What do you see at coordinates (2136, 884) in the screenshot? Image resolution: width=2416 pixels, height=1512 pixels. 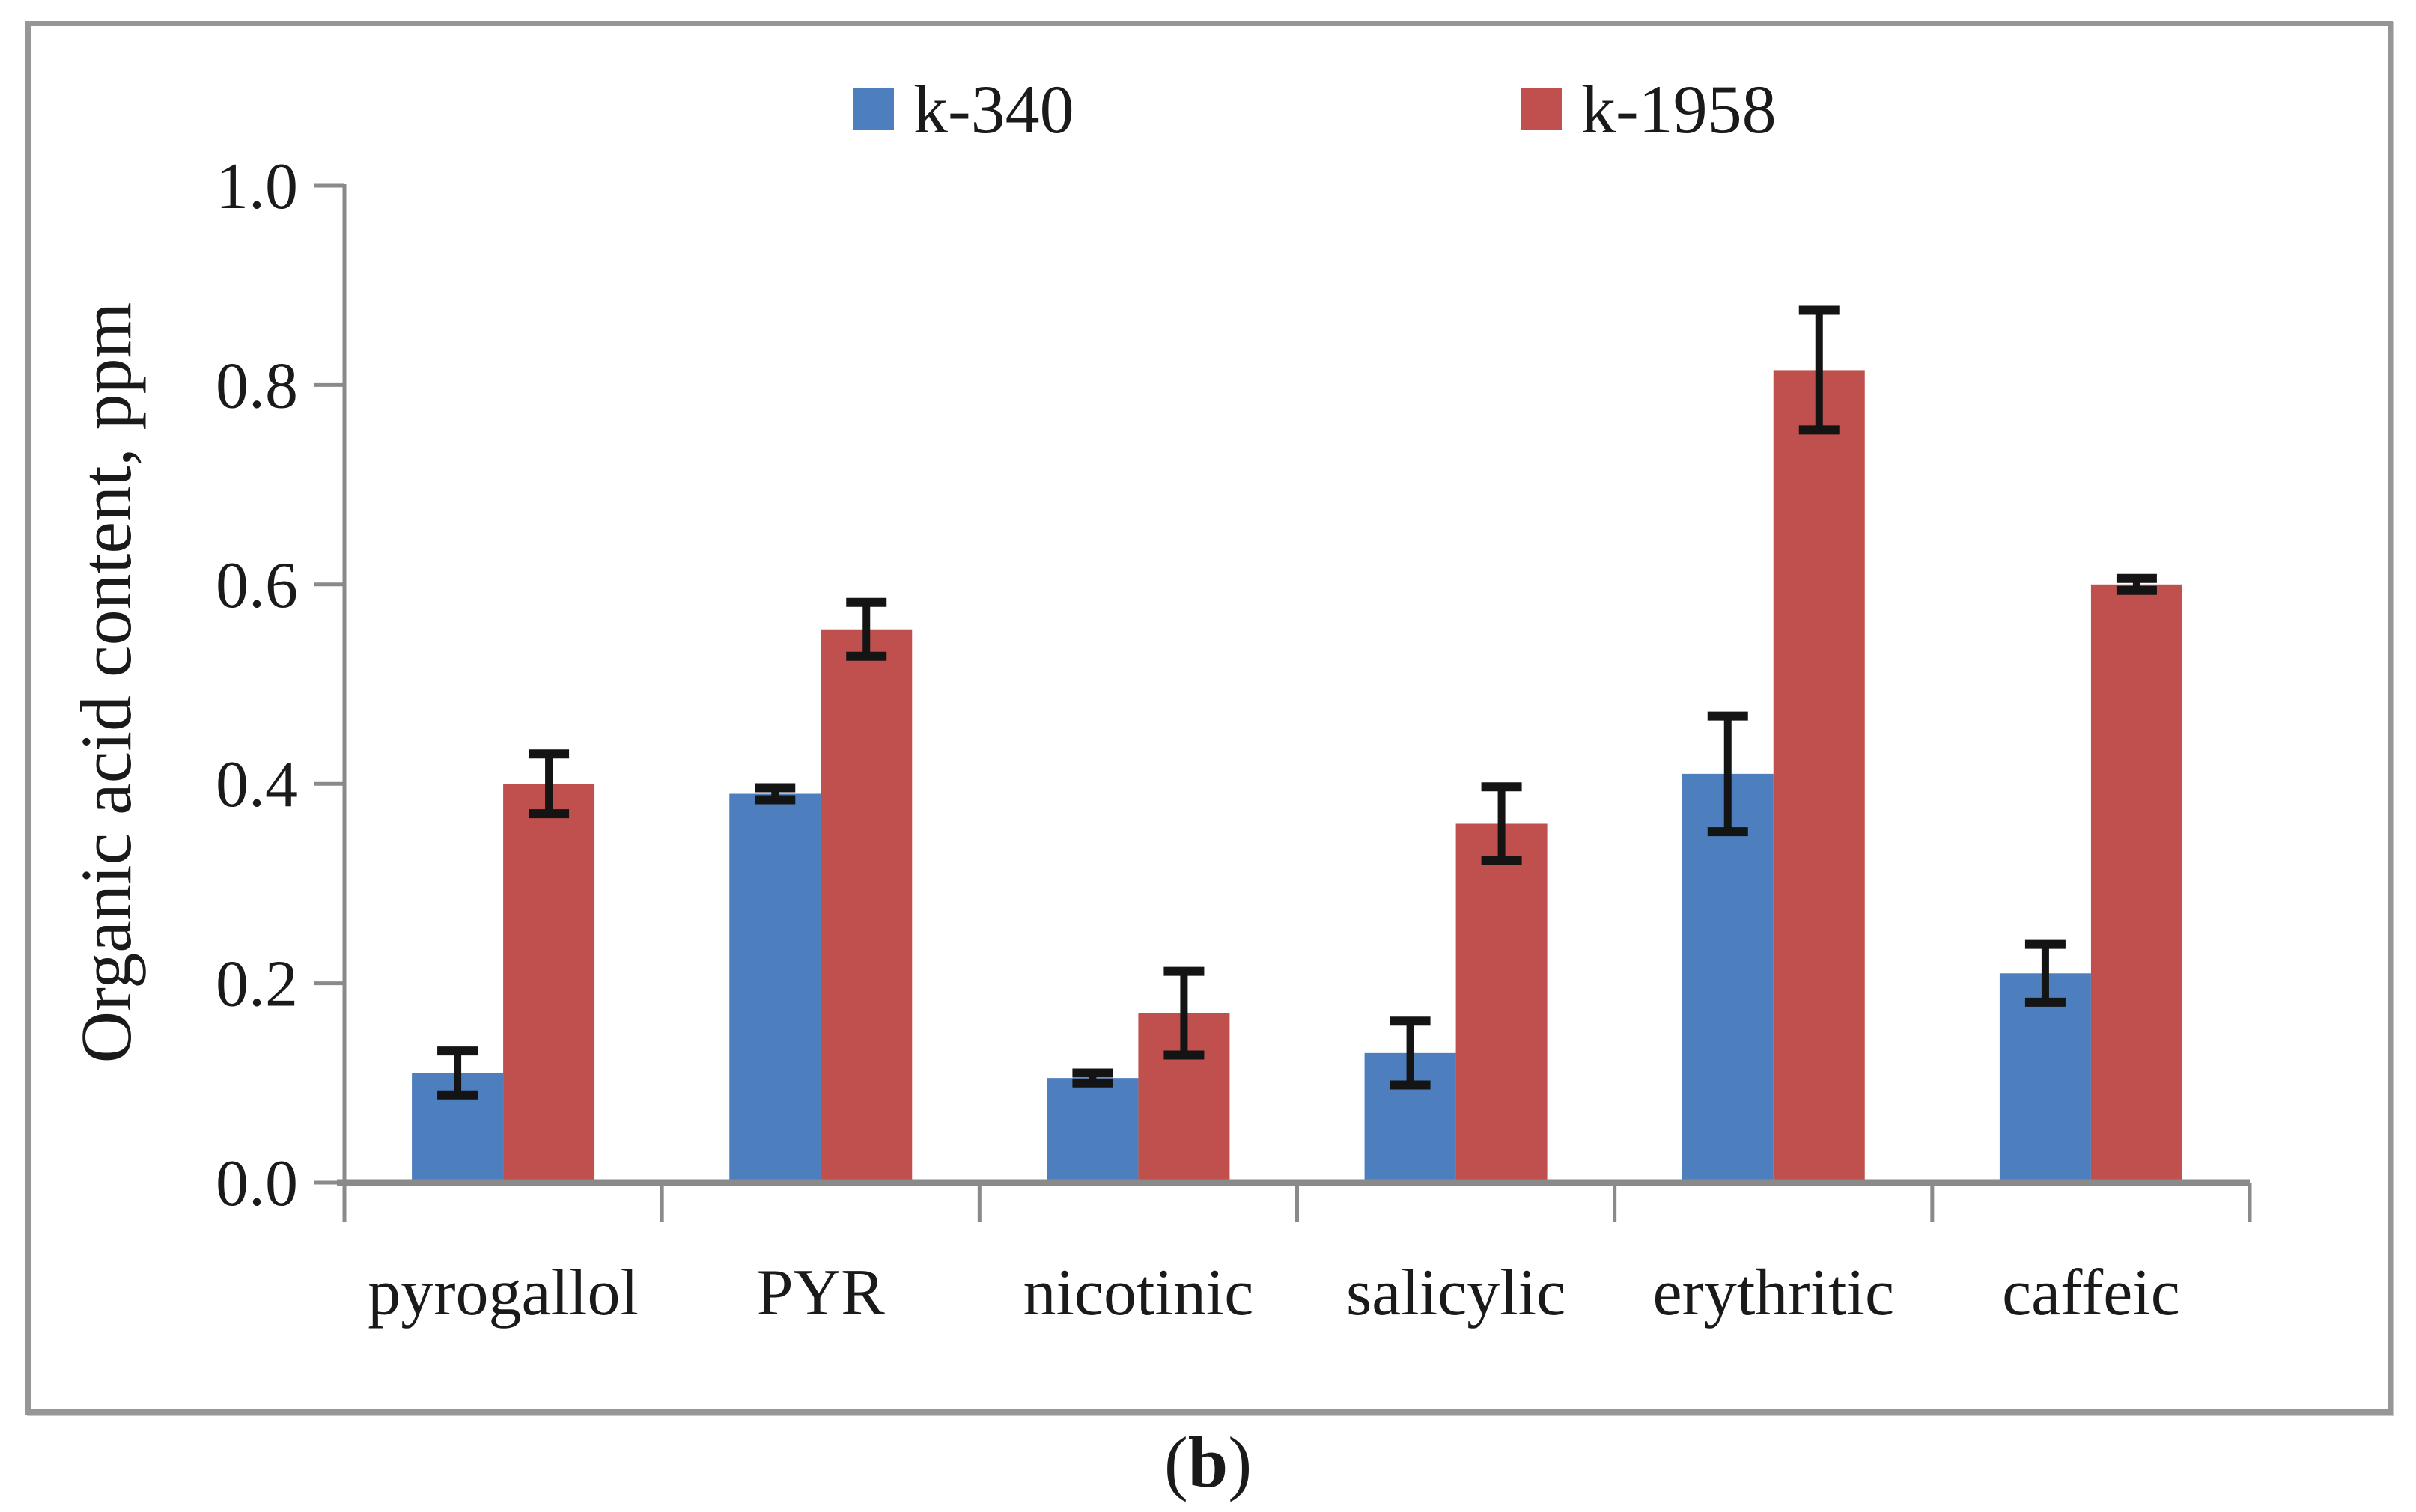 I see `bar-k-1958-caffeic` at bounding box center [2136, 884].